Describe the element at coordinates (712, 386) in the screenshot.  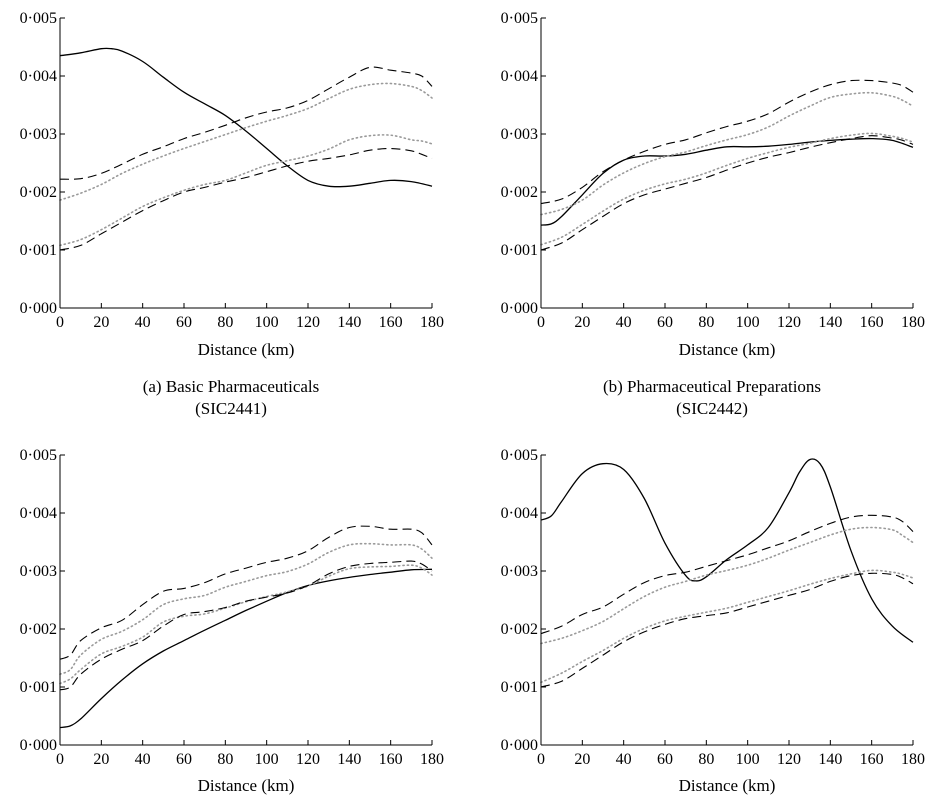
I see `panel-caption-title: (b) Pharmaceutical Preparations` at that location.